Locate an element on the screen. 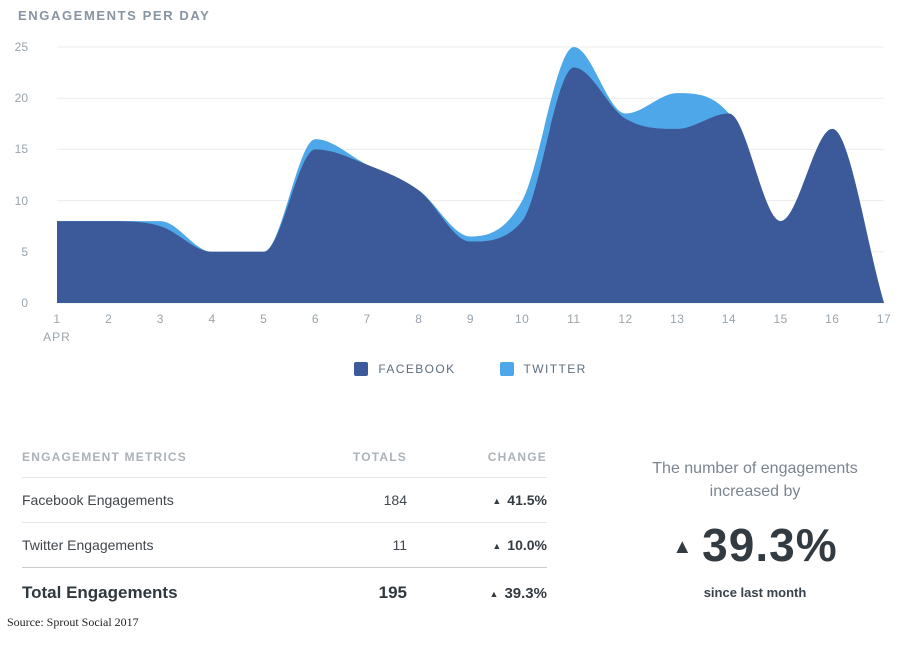 Image resolution: width=901 pixels, height=650 pixels. y-tick-label: 25 is located at coordinates (21, 47).